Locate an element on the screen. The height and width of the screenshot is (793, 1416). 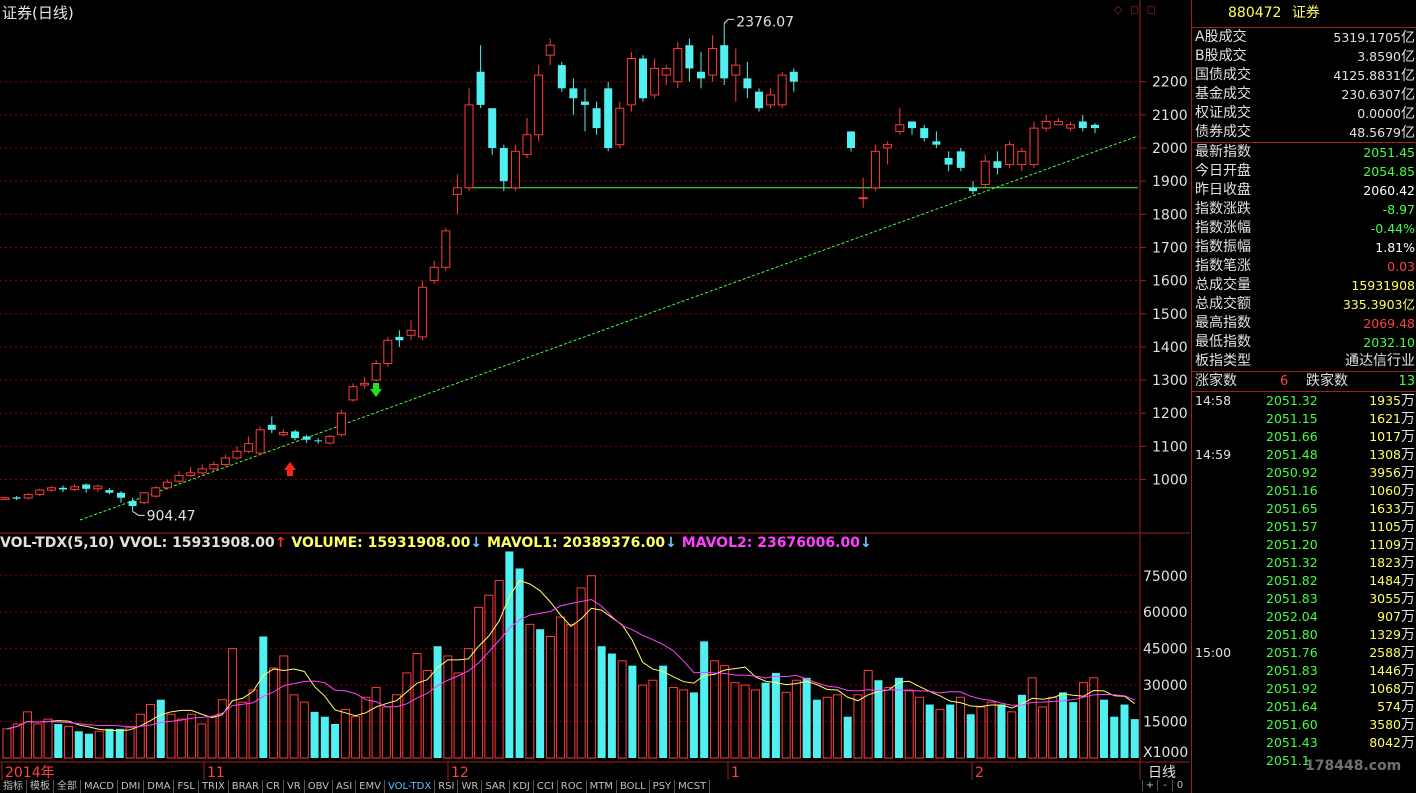
tick-time: 15:00 is located at coordinates (1213, 652).